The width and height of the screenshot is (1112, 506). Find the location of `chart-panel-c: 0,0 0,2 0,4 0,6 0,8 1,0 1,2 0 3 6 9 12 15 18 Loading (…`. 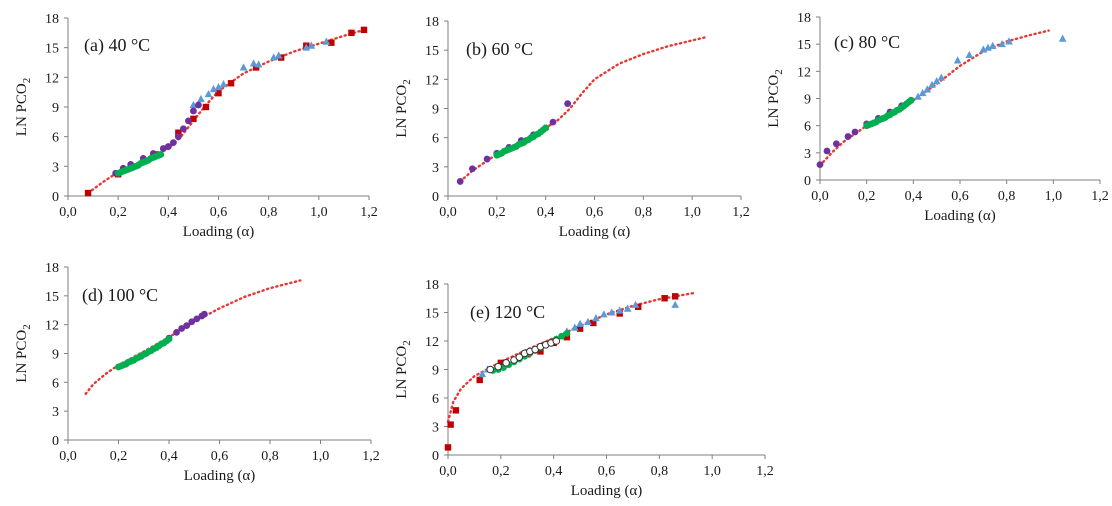

chart-panel-c: 0,0 0,2 0,4 0,6 0,8 1,0 1,2 0 3 6 9 12 15 18 Loading (… is located at coordinates (937, 117).